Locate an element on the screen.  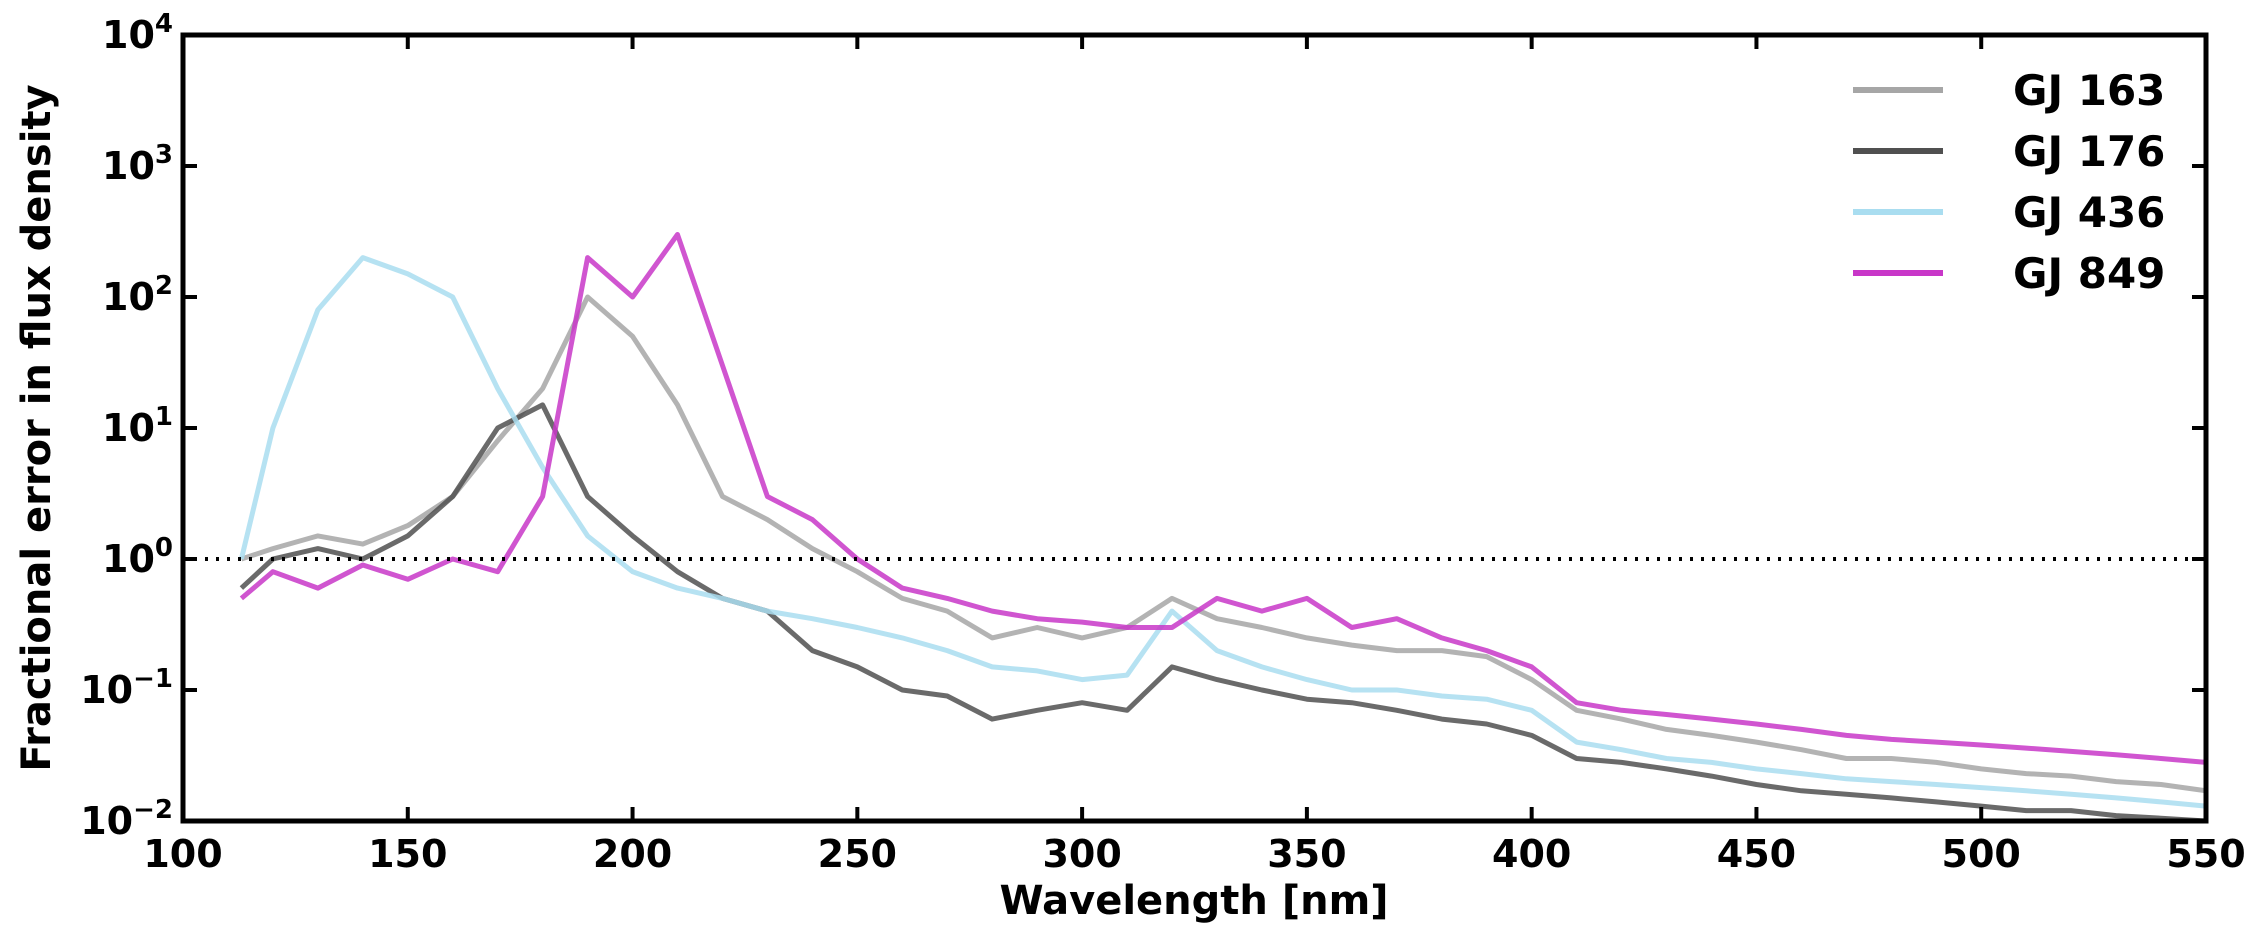
y-tick-label: 10² is located at coordinates (137, 295).